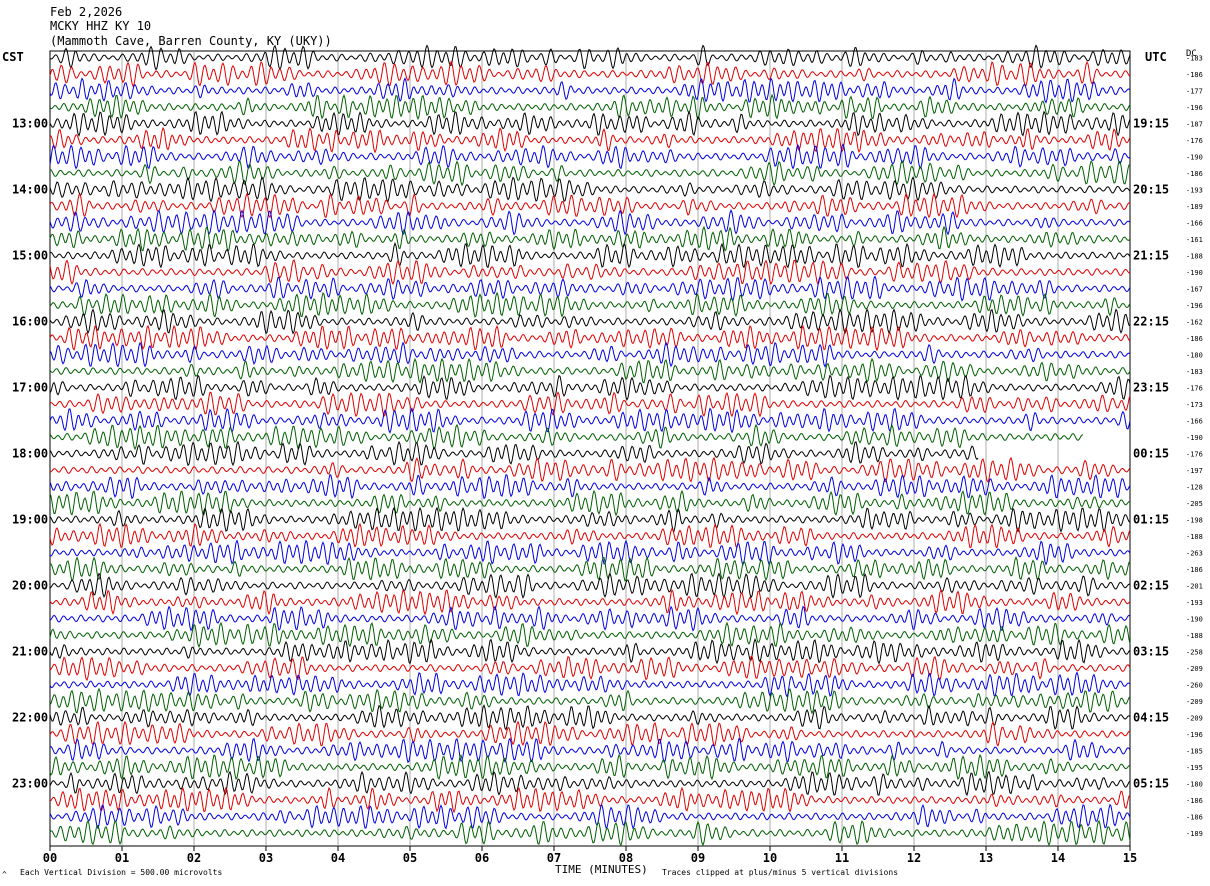  Describe the element at coordinates (698, 858) in the screenshot. I see `x-tick-label: 09` at that location.